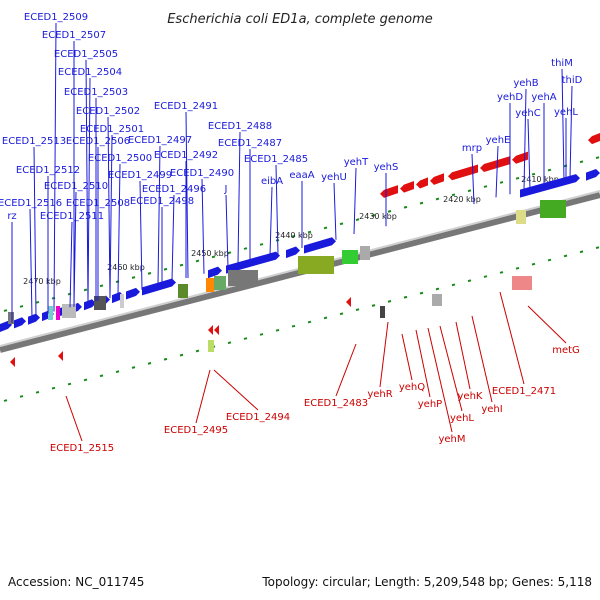  Describe the element at coordinates (112, 129) in the screenshot. I see `forward-gene-label: ECED1_2501` at that location.